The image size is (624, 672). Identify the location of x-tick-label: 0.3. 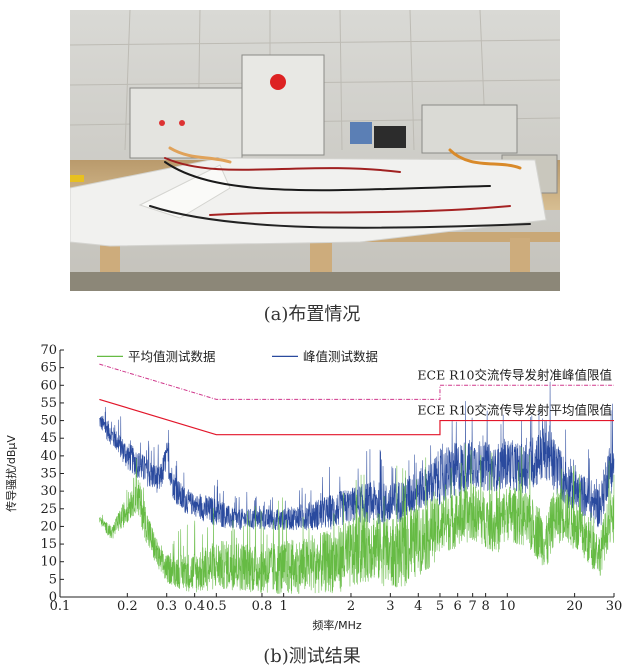
(166, 606).